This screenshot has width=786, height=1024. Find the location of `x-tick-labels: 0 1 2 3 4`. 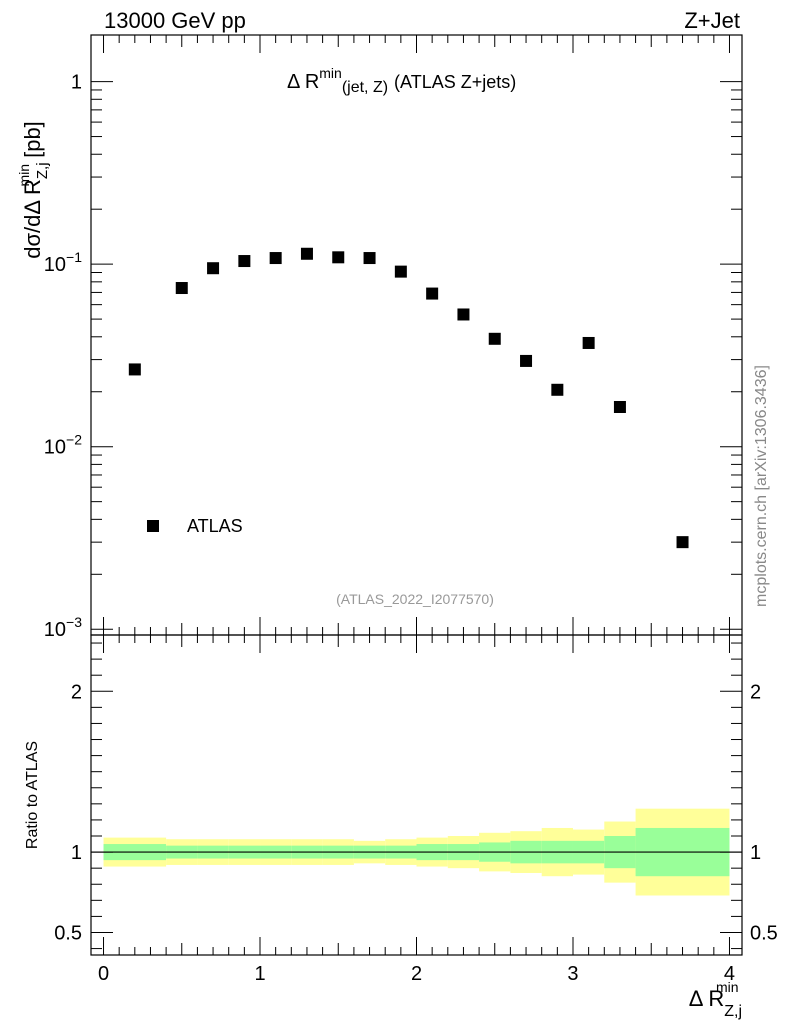

x-tick-labels: 0 1 2 3 4 is located at coordinates (416, 974).